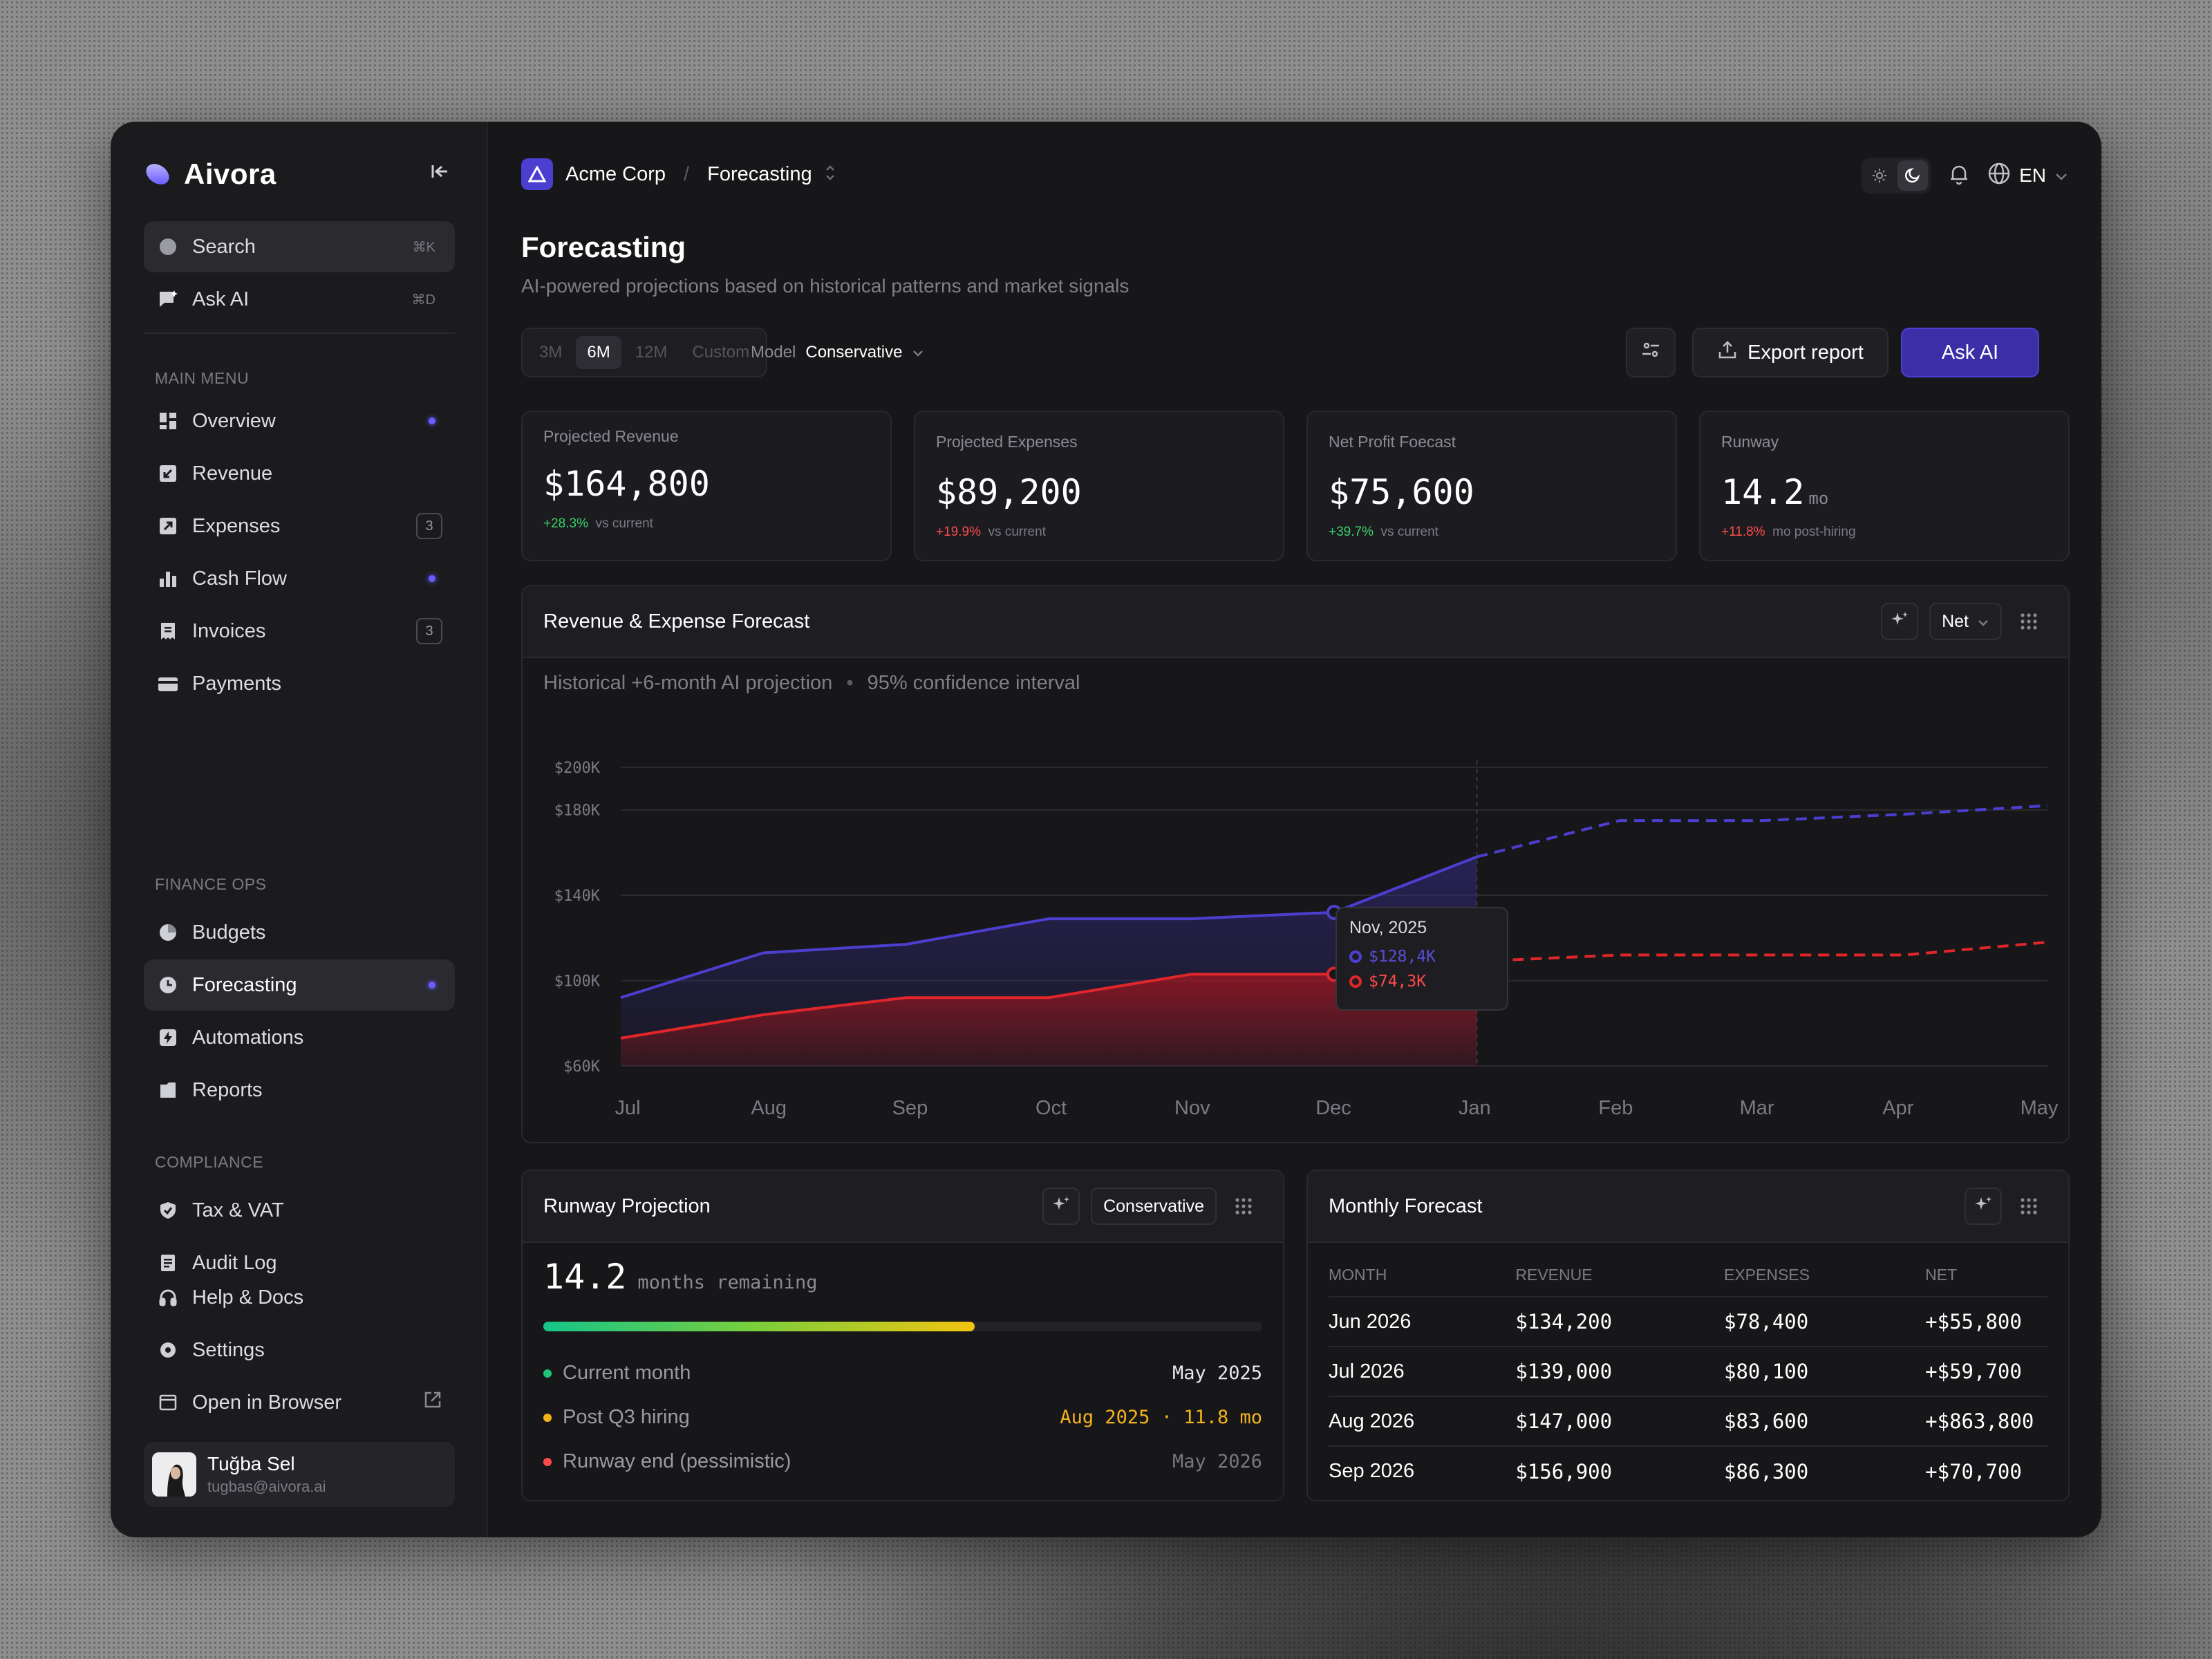 This screenshot has height=1659, width=2212. I want to click on column-header: MONTH, so click(1422, 1275).